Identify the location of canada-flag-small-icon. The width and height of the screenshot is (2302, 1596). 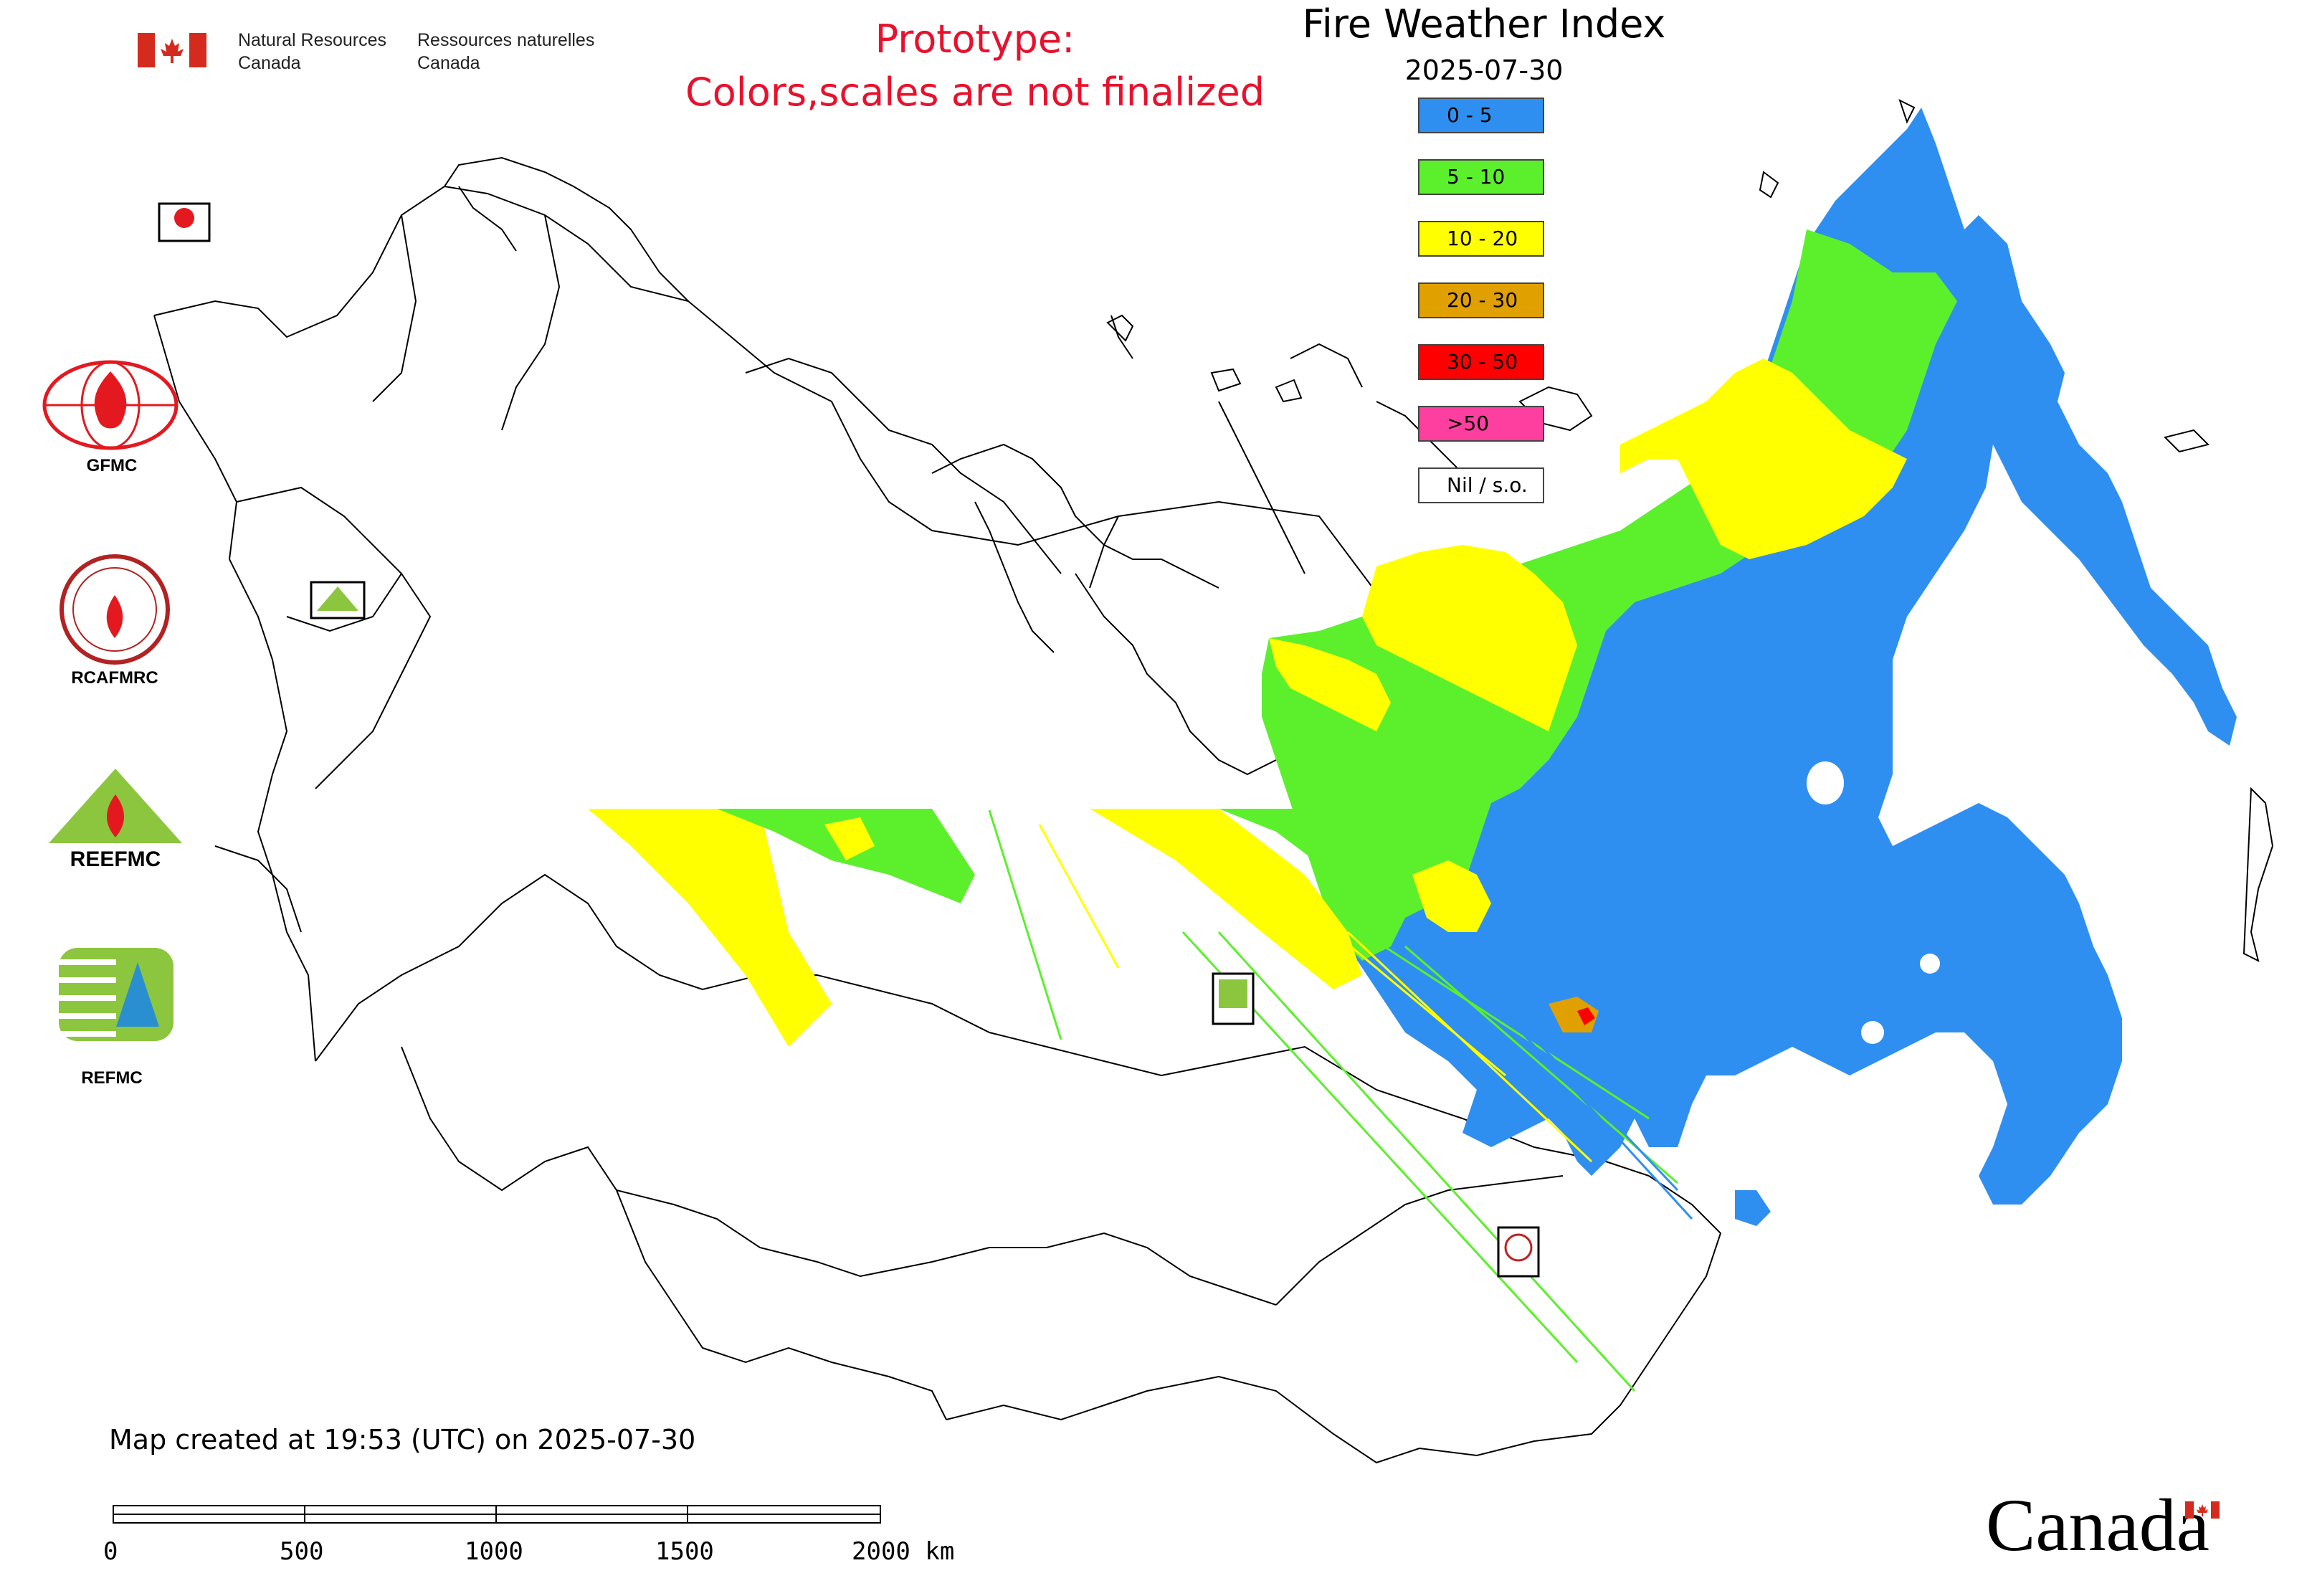
(2202, 1510).